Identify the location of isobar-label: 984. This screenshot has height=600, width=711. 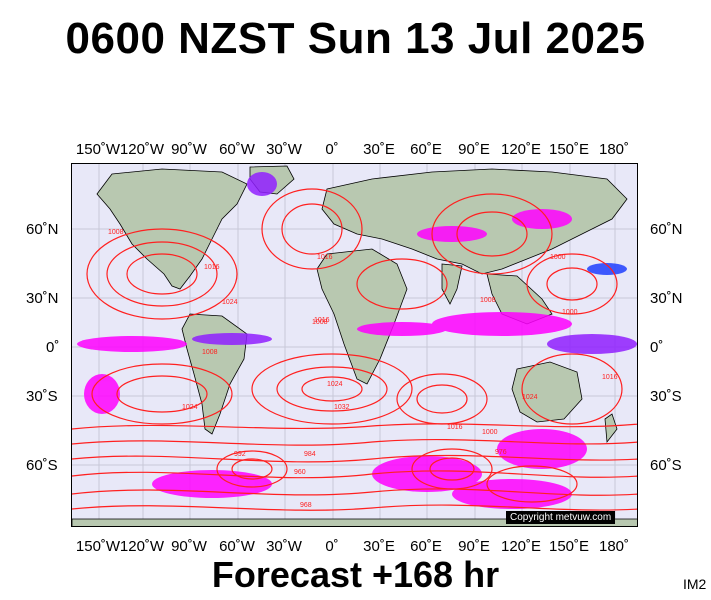
(310, 454).